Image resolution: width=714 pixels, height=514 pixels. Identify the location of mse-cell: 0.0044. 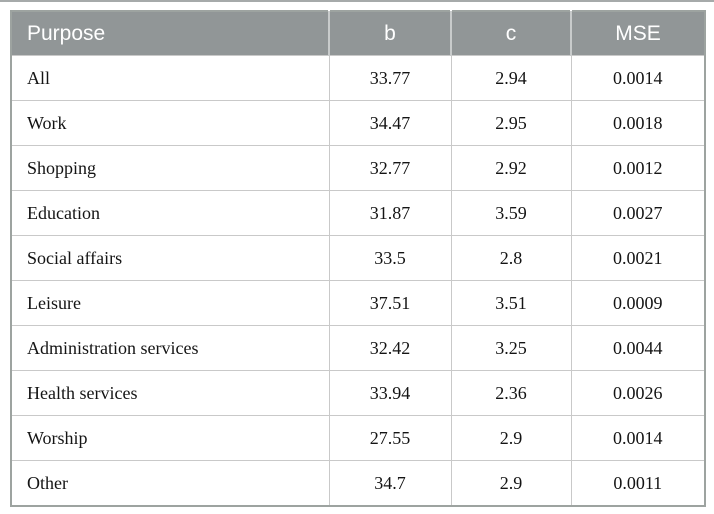
(638, 348).